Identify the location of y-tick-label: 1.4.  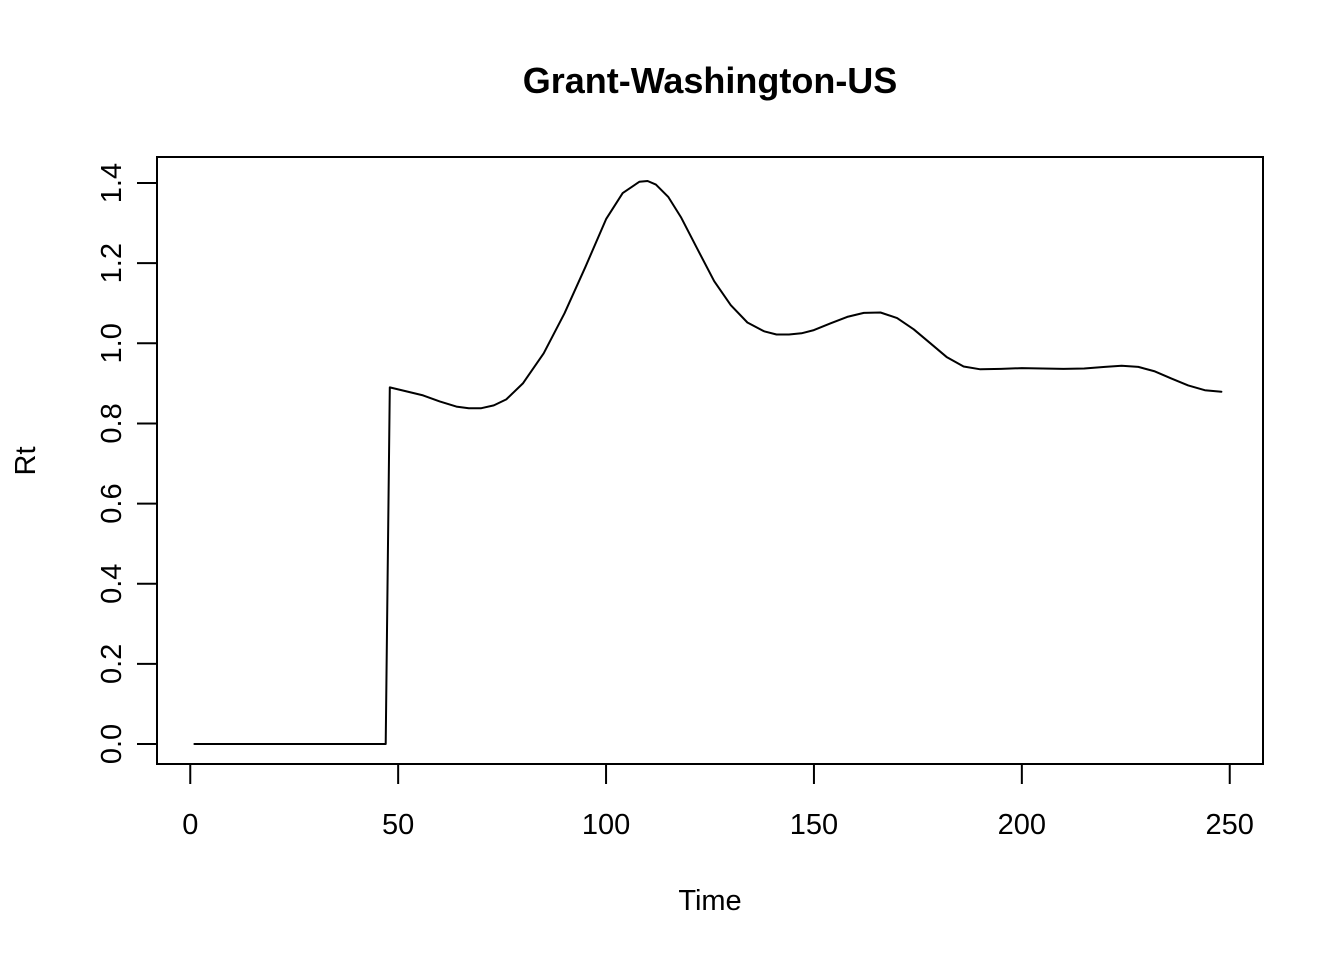
(112, 183).